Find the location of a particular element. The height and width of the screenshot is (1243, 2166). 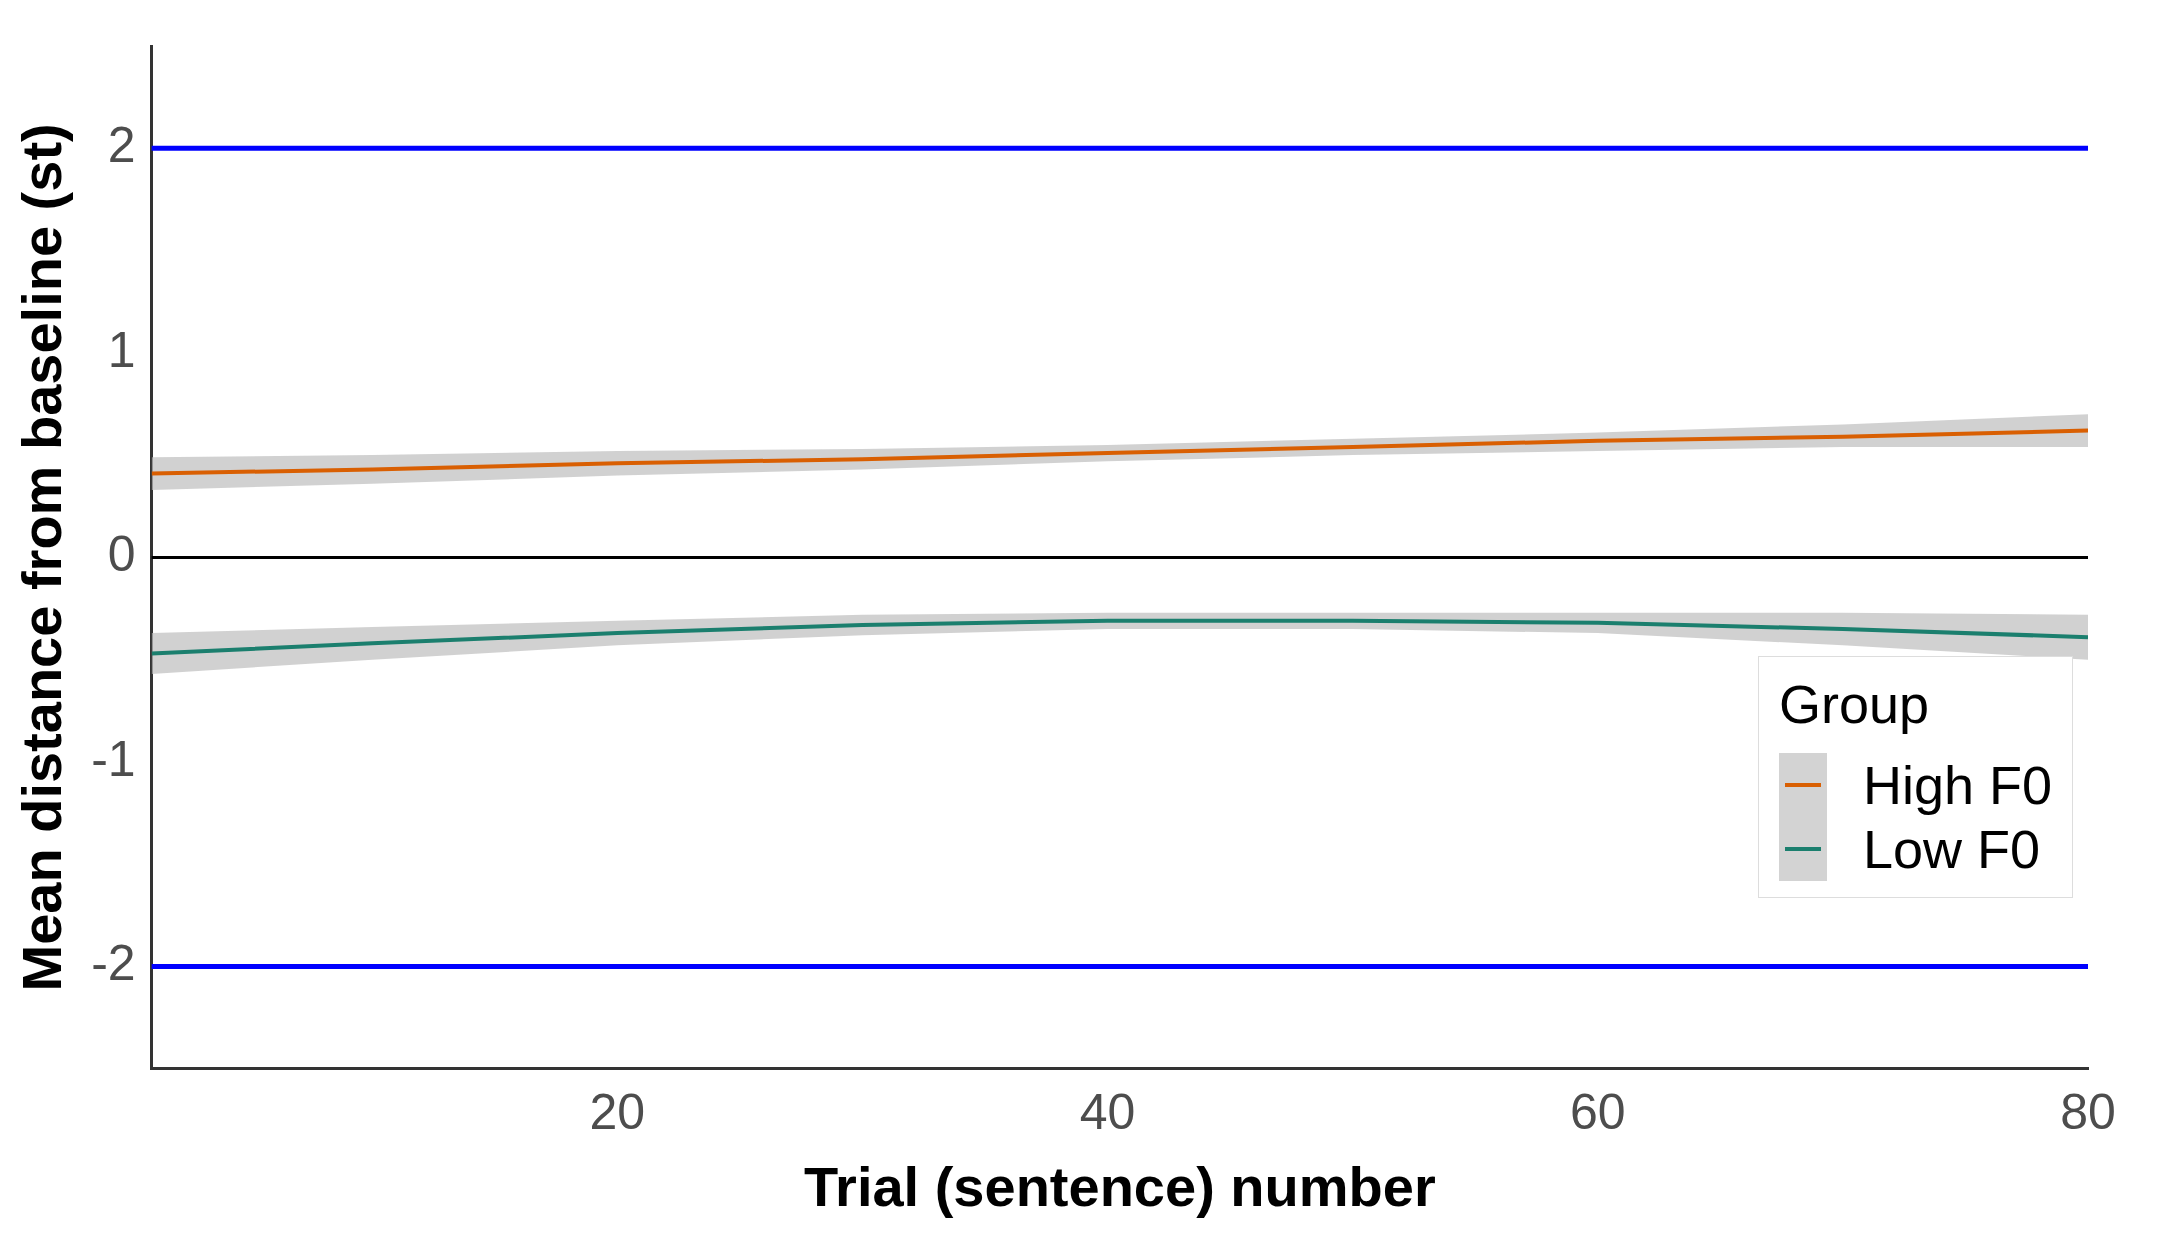

legend-label: High F0 is located at coordinates (1957, 785).